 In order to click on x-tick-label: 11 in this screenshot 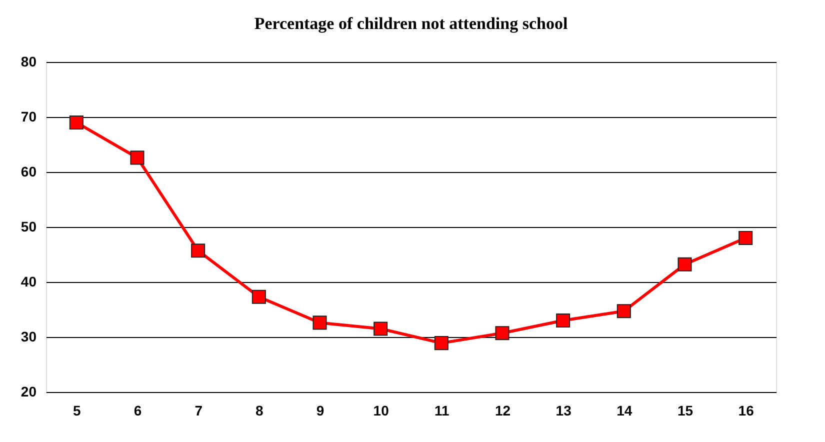, I will do `click(442, 410)`.